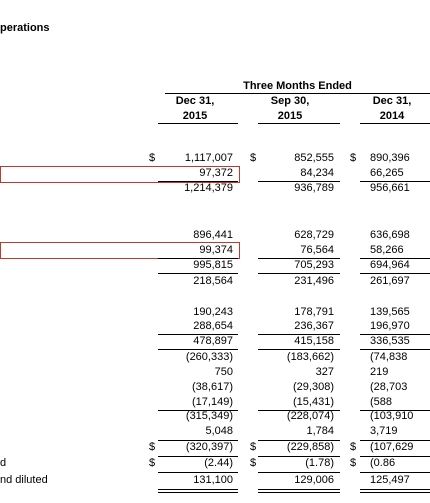  What do you see at coordinates (297, 86) in the screenshot?
I see `period-header: Three Months Ended` at bounding box center [297, 86].